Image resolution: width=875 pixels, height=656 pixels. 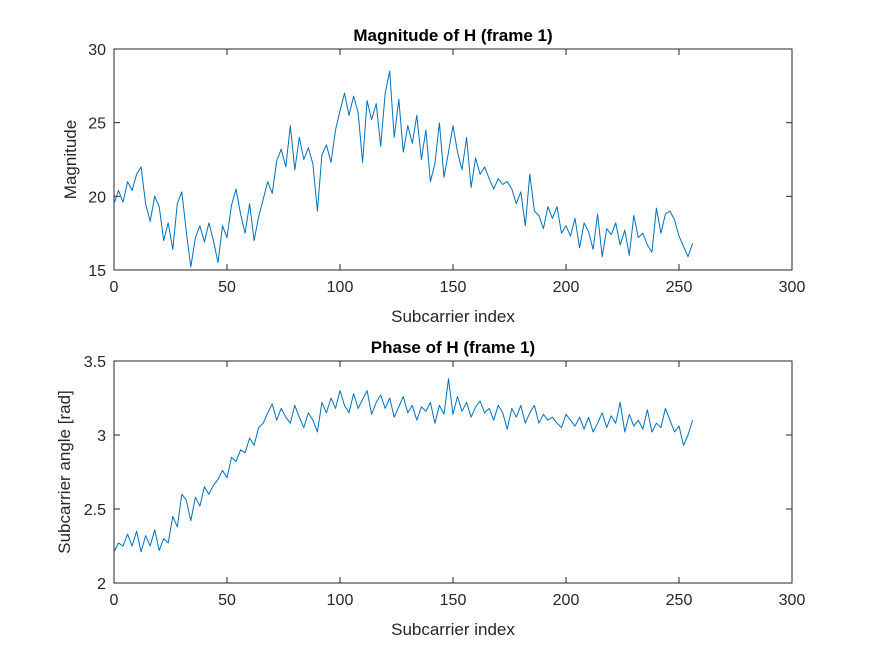 I want to click on magnitude-y-axis-label: Magnitude, so click(x=70, y=159).